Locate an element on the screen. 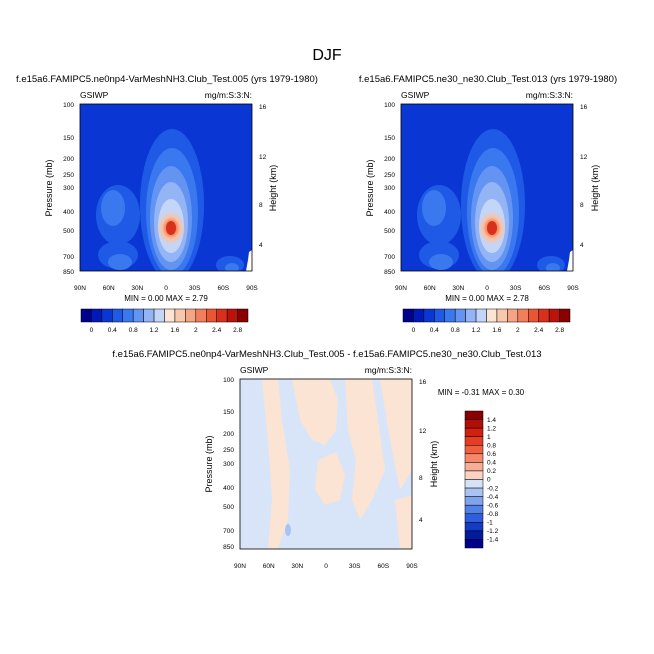 Image resolution: width=654 pixels, height=654 pixels. colorbar-2-label: 2 is located at coordinates (518, 330).